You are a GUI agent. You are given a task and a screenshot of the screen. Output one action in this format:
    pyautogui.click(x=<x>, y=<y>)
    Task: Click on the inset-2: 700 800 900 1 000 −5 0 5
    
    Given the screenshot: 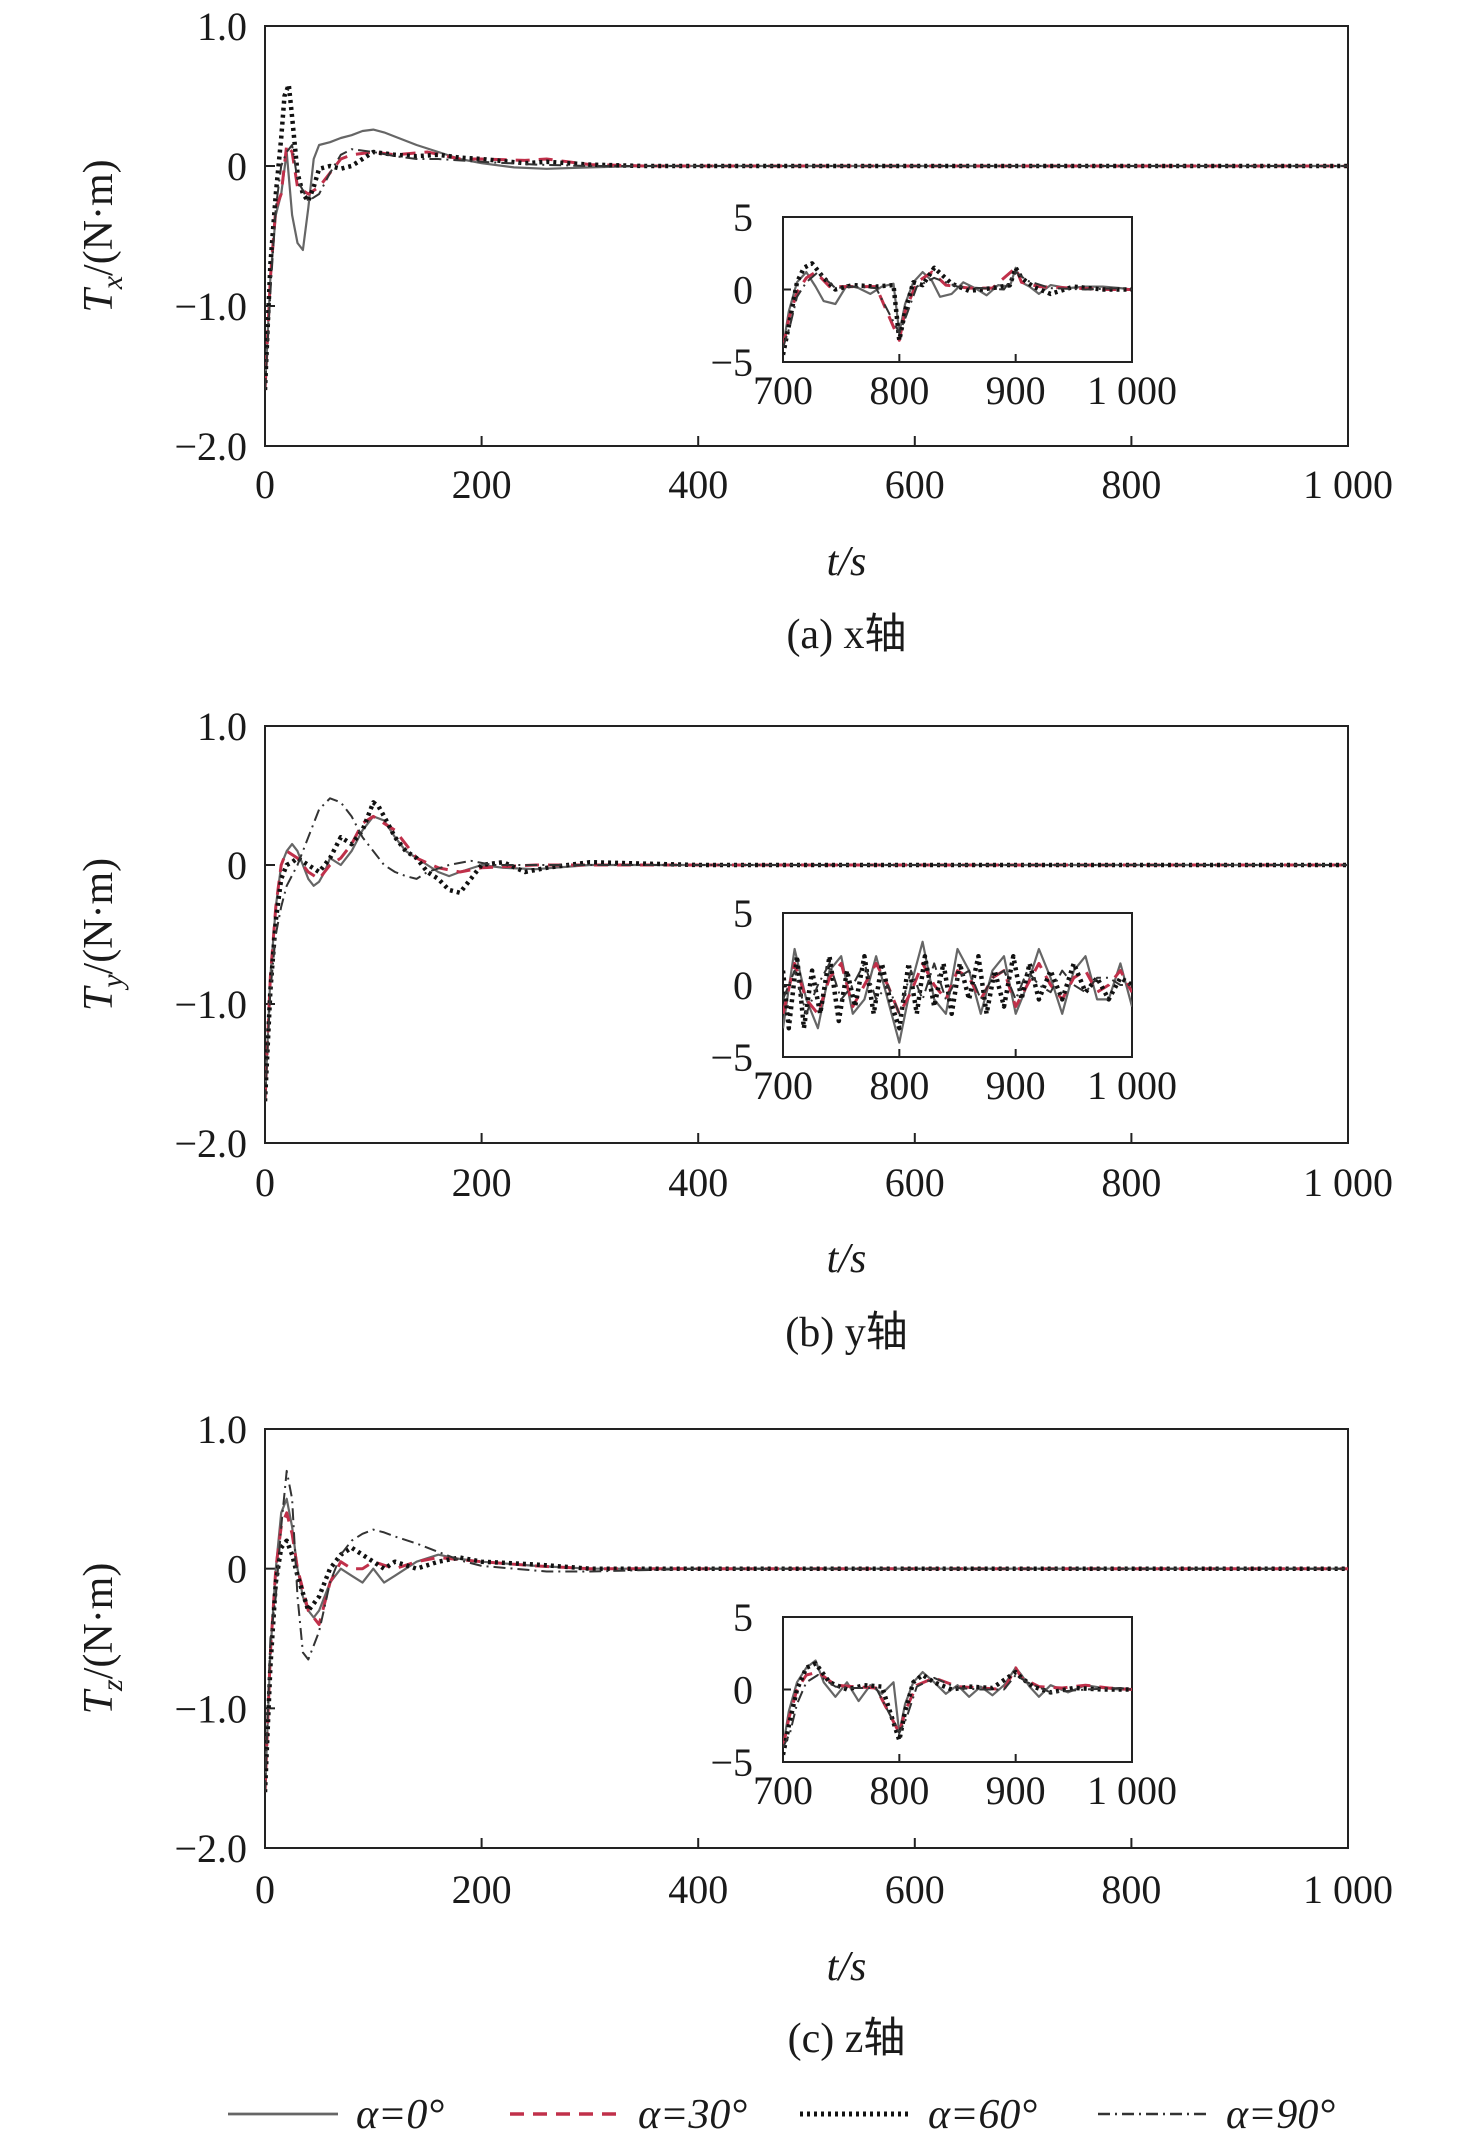 What is the action you would take?
    pyautogui.click(x=943, y=999)
    